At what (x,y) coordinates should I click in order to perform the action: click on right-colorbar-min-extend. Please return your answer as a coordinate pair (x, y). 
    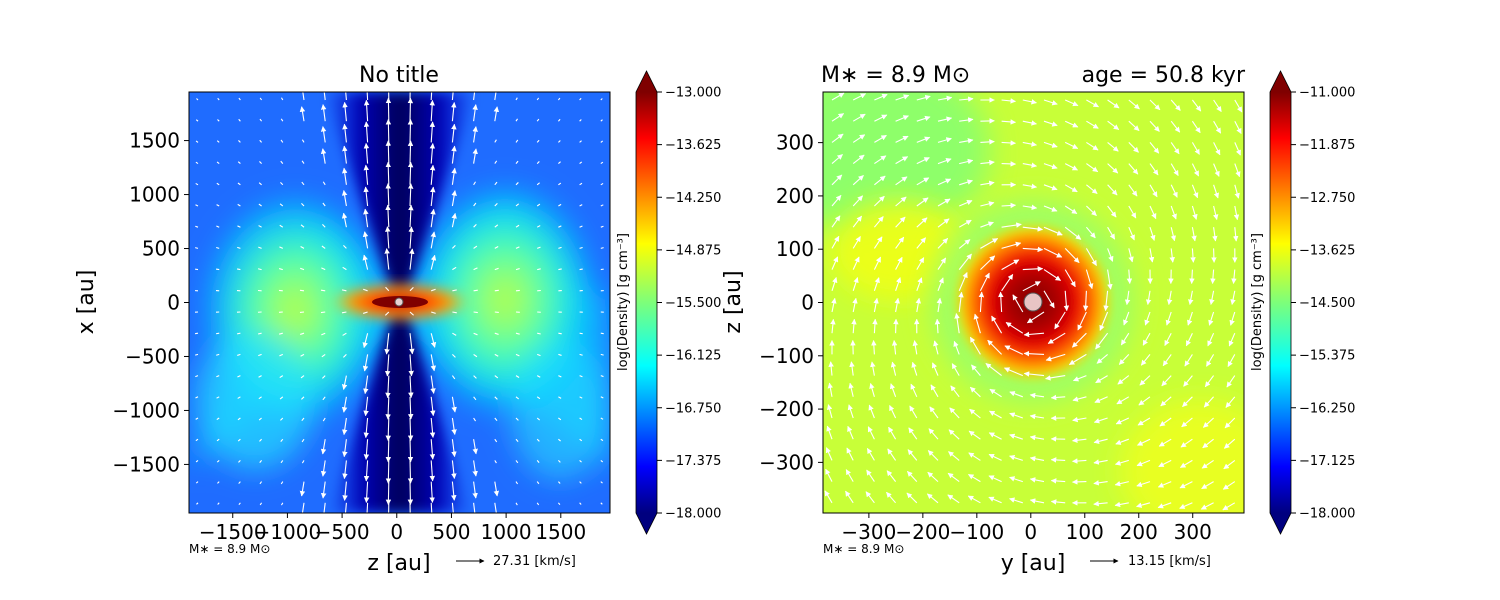
    Looking at the image, I should click on (1280, 523).